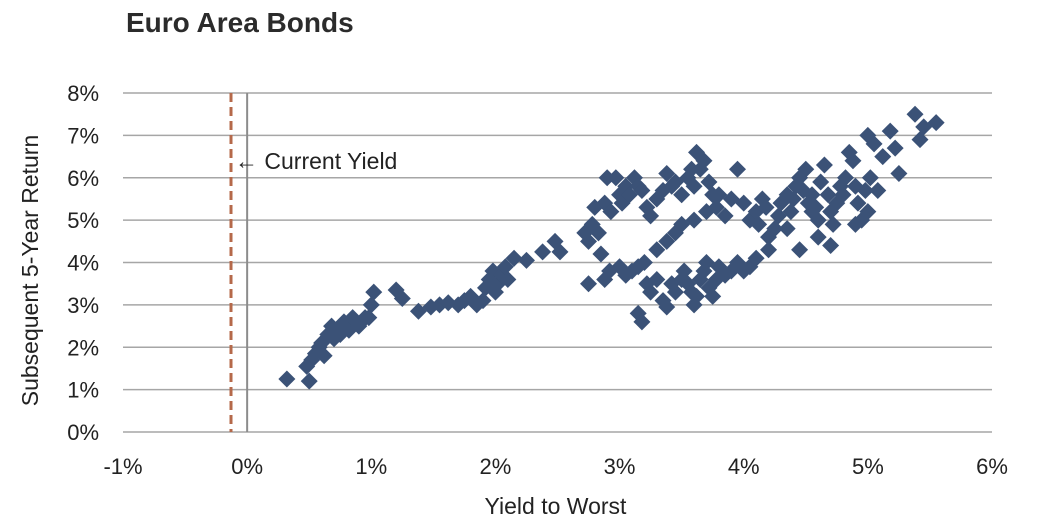 The width and height of the screenshot is (1040, 520). Describe the element at coordinates (371, 466) in the screenshot. I see `x-tick-label: 1%` at that location.